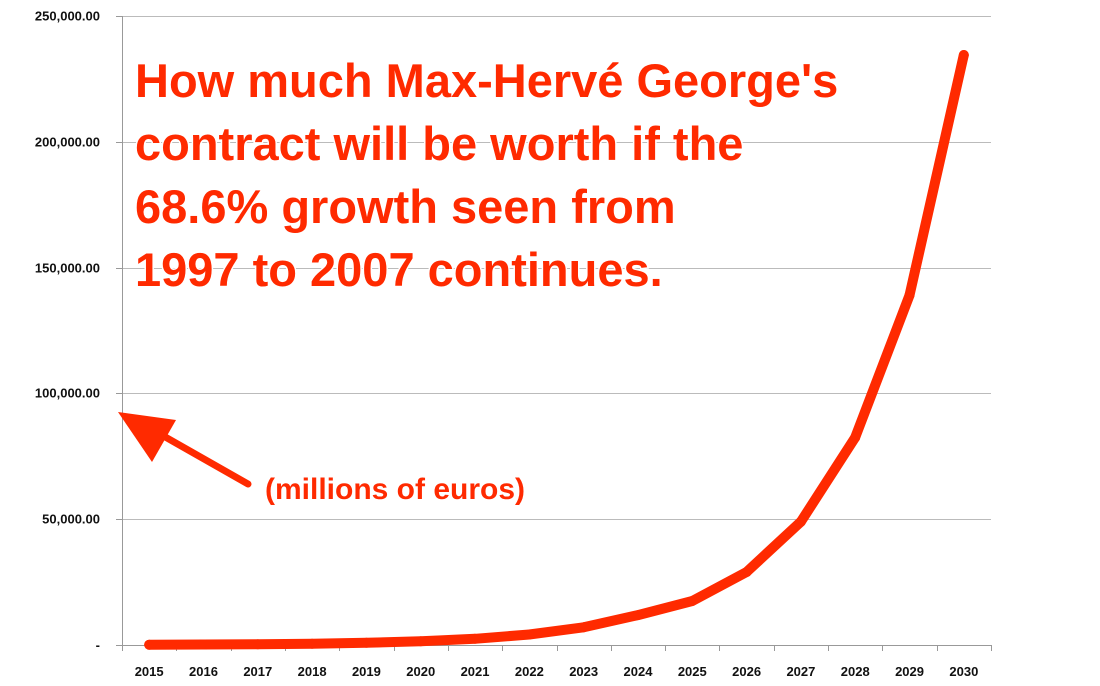  Describe the element at coordinates (395, 489) in the screenshot. I see `units-annotation: (millions of euros)` at that location.